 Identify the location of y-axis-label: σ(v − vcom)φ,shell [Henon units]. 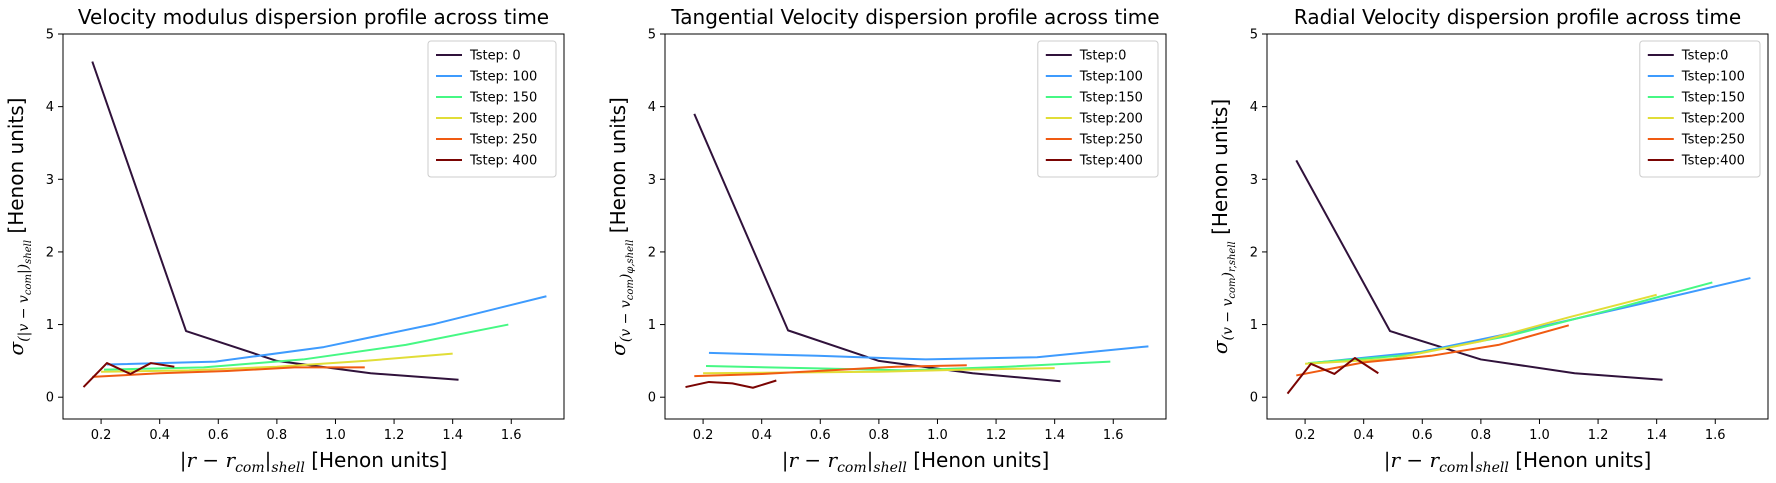
(621, 226).